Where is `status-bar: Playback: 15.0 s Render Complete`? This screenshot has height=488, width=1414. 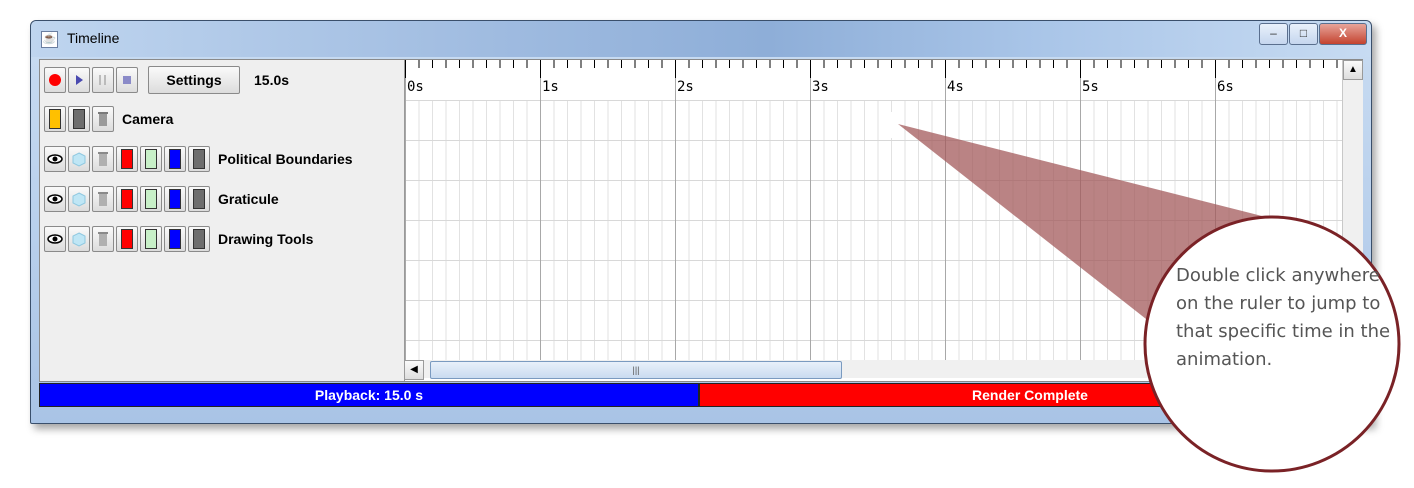
status-bar: Playback: 15.0 s Render Complete is located at coordinates (700, 395).